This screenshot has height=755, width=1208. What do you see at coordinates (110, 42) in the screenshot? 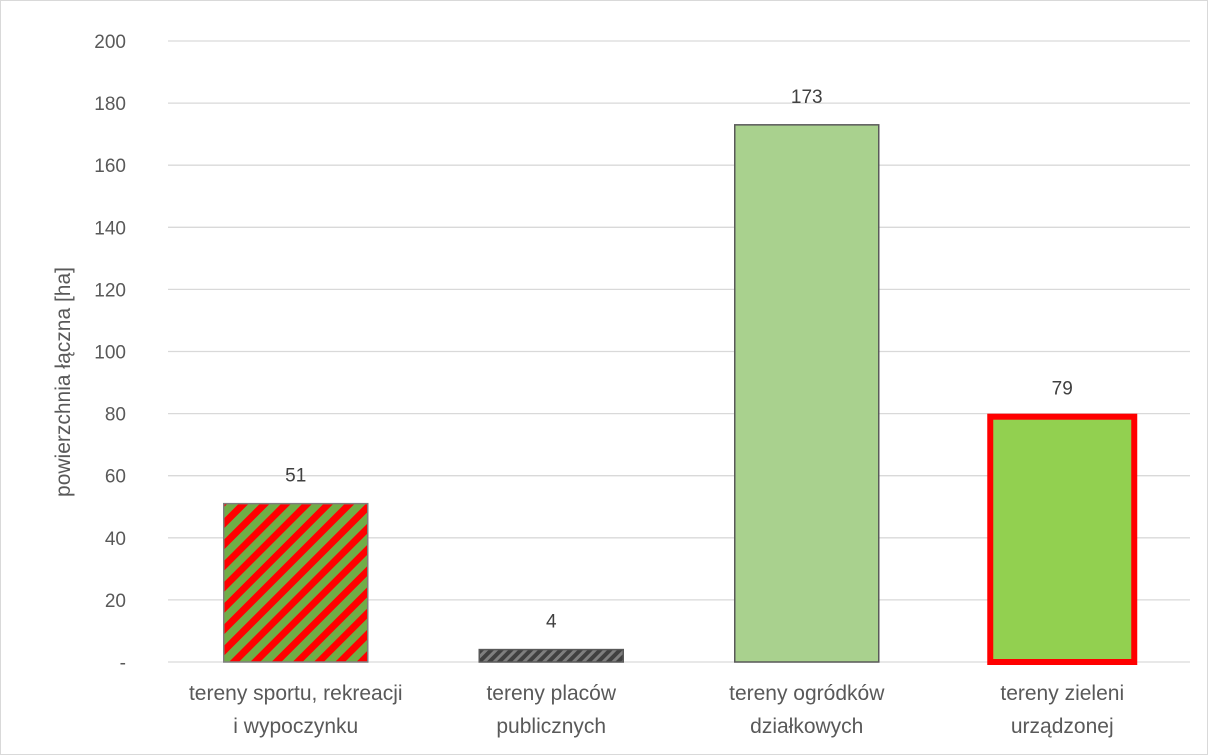
I see `y-tick-label: 200` at bounding box center [110, 42].